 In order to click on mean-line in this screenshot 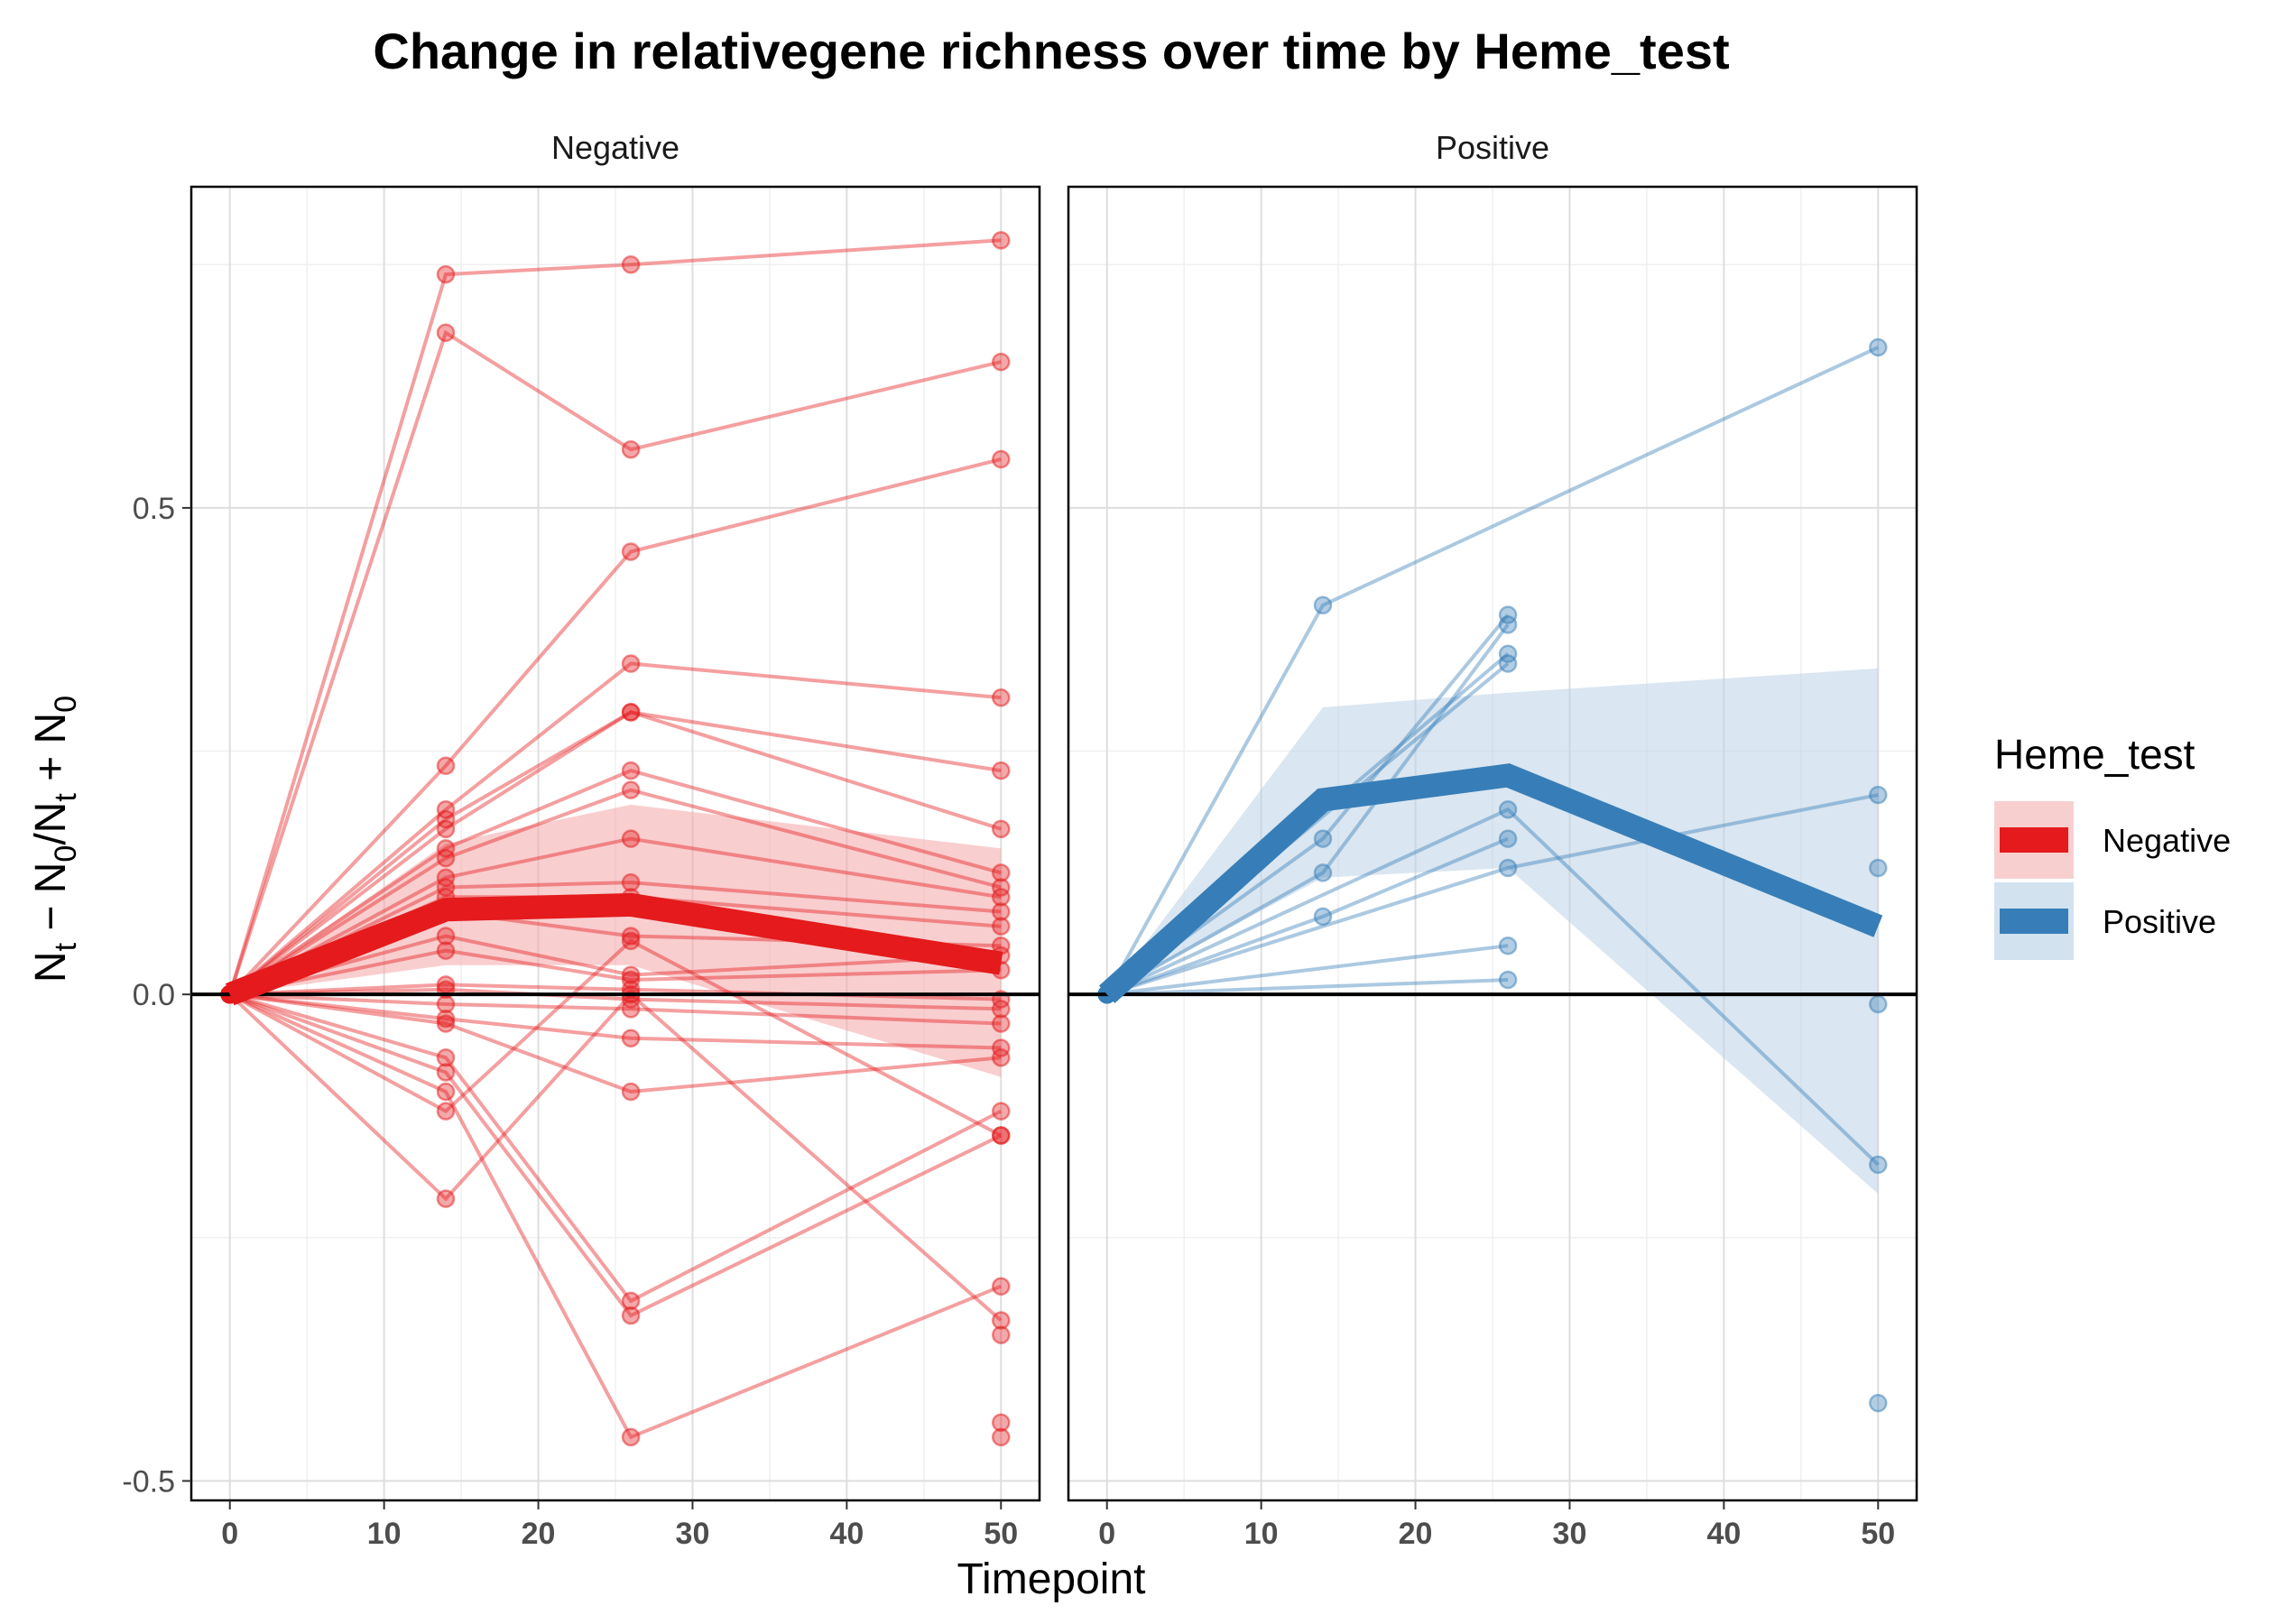, I will do `click(1491, 883)`.